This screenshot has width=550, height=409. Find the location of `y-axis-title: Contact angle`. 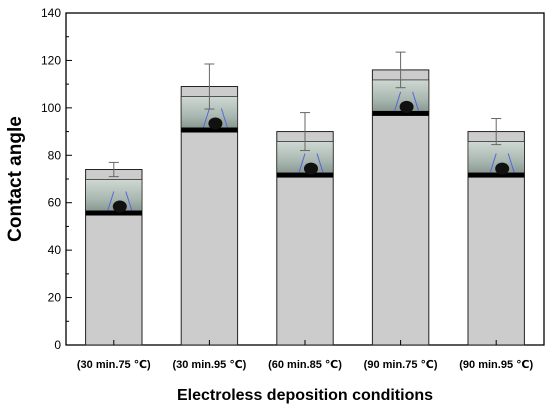

y-axis-title: Contact angle is located at coordinates (15, 179).